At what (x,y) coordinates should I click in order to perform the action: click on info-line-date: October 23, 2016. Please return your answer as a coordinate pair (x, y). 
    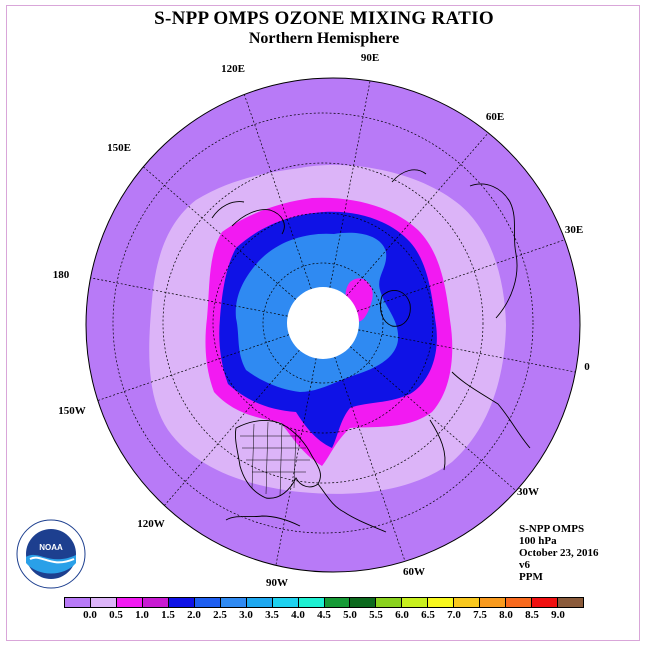
    Looking at the image, I should click on (559, 553).